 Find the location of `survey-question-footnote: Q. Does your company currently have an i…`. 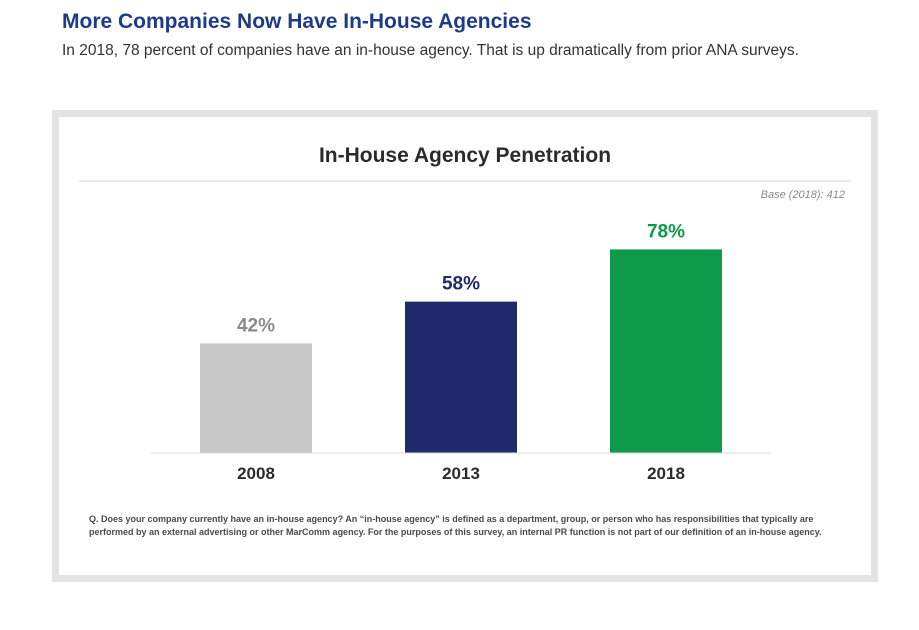

survey-question-footnote: Q. Does your company currently have an i… is located at coordinates (455, 525).